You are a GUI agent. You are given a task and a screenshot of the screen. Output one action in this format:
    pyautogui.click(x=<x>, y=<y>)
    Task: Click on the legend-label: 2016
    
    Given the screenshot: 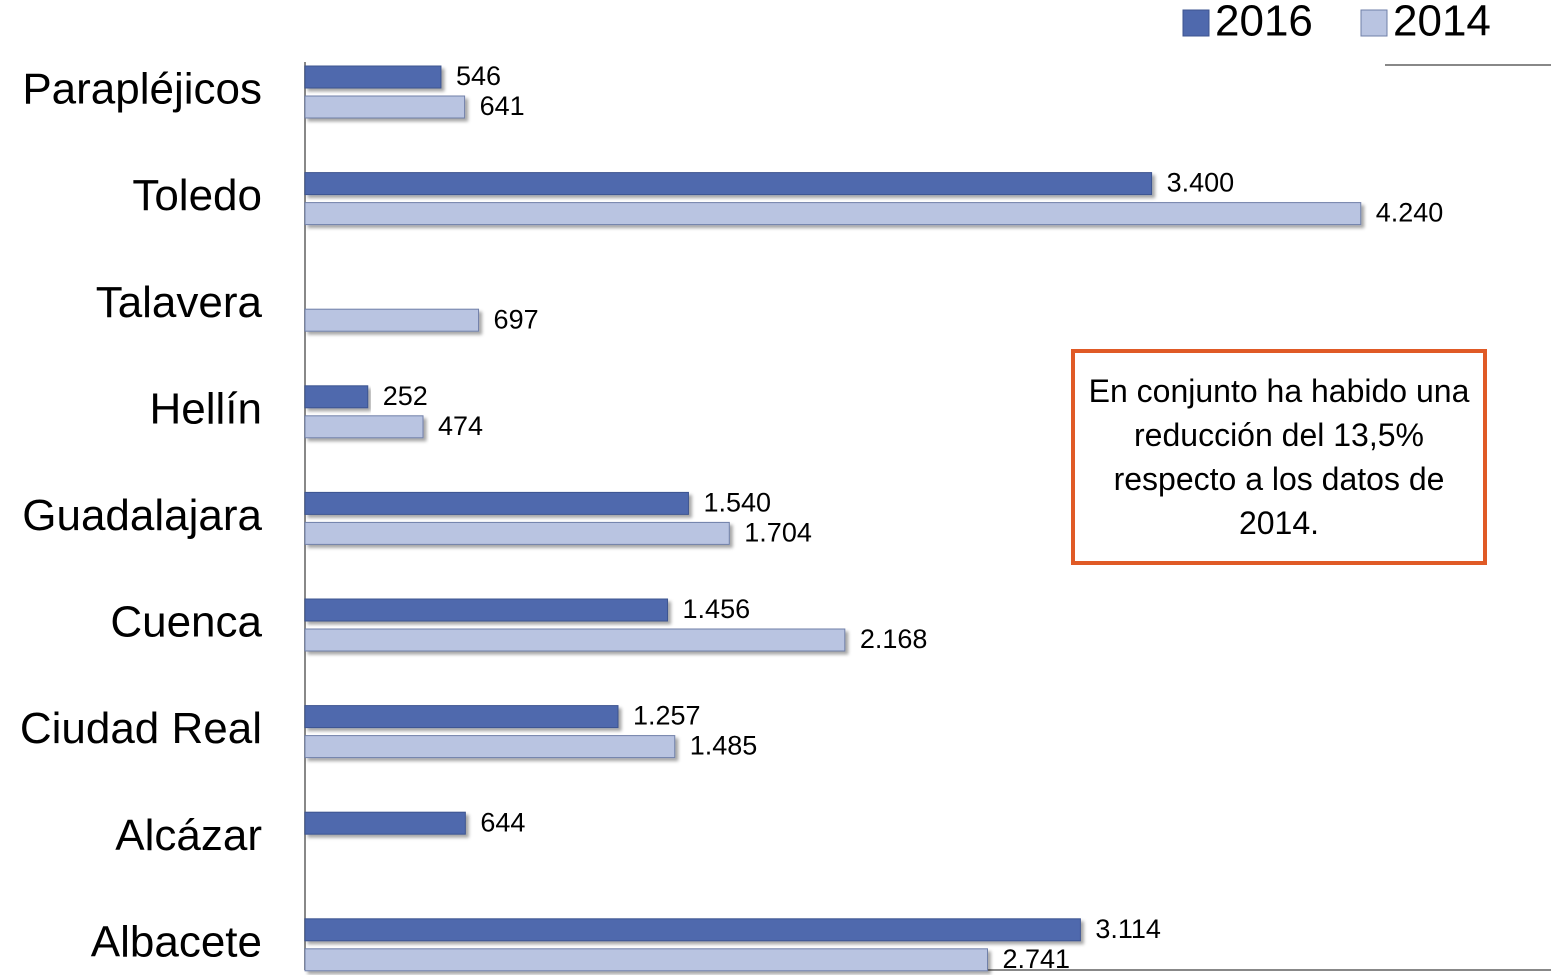 What is the action you would take?
    pyautogui.click(x=1264, y=23)
    